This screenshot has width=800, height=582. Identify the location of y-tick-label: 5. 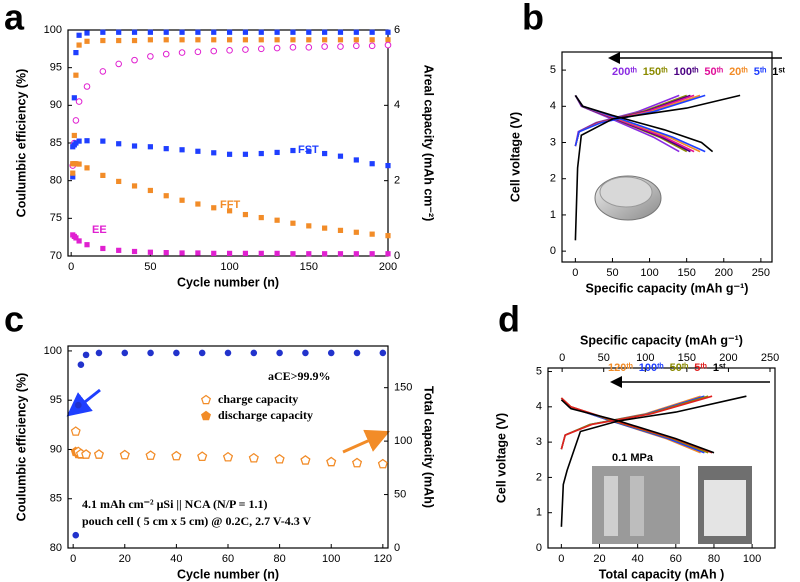
(553, 70).